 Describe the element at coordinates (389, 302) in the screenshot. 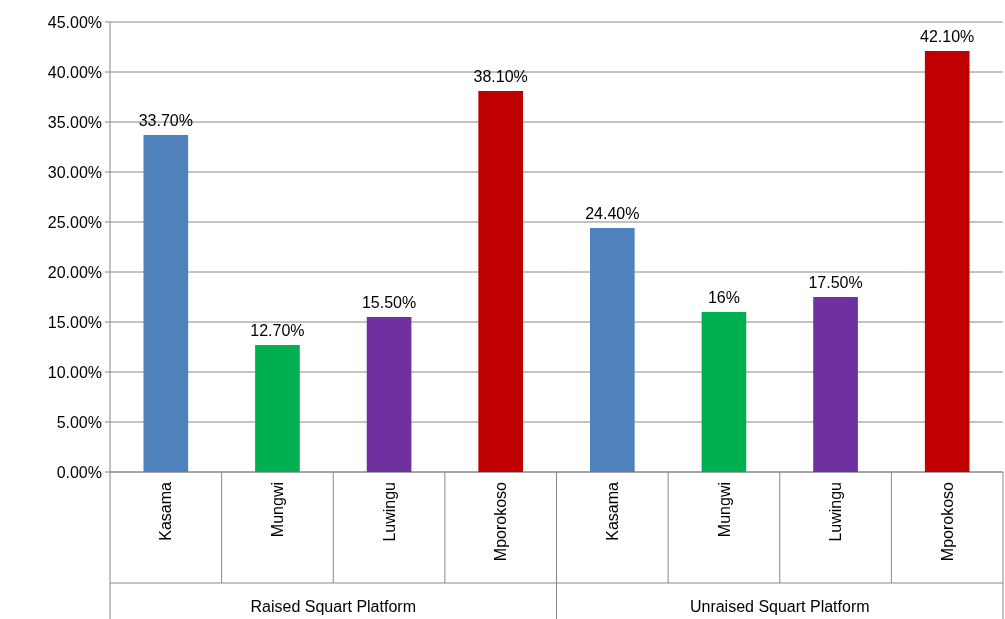

I see `data-label: 15.50%` at that location.